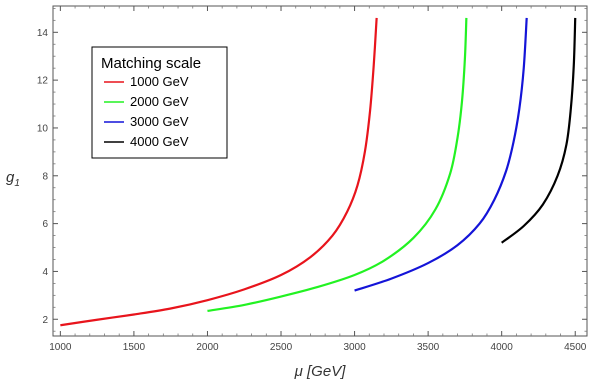 The image size is (597, 383). I want to click on x-tick-label: 2000, so click(207, 347).